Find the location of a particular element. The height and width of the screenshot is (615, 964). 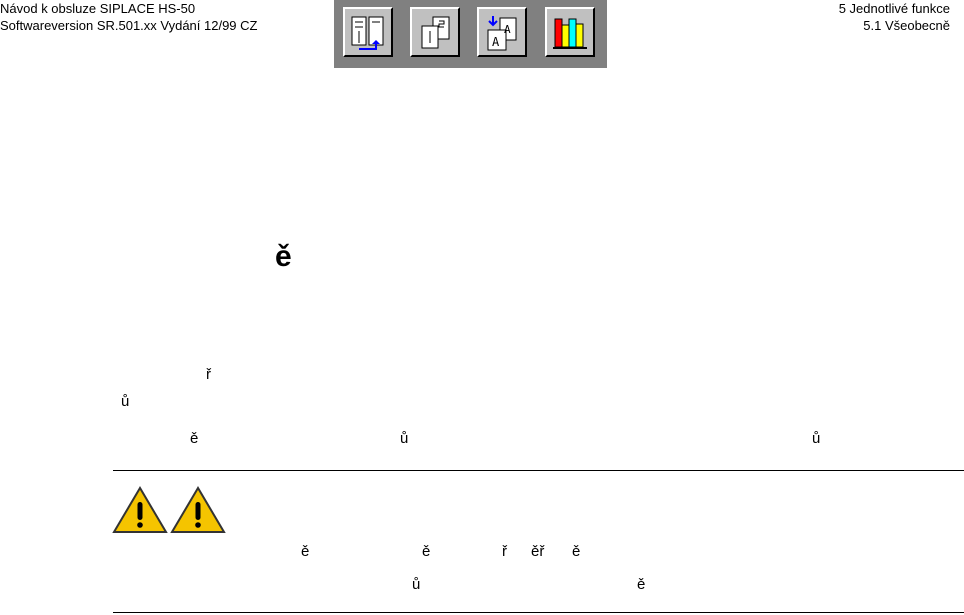

warning-icons is located at coordinates (169, 509).